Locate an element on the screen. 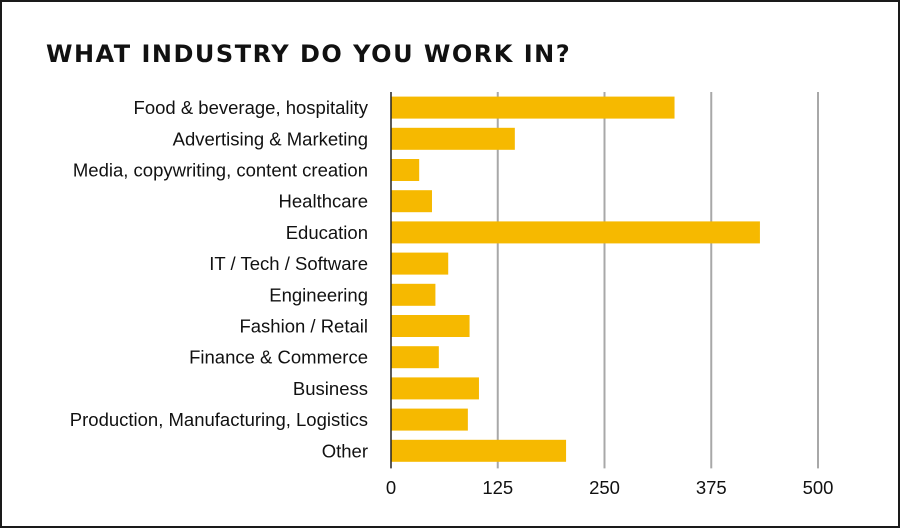  category-label-6: Engineering is located at coordinates (318, 294).